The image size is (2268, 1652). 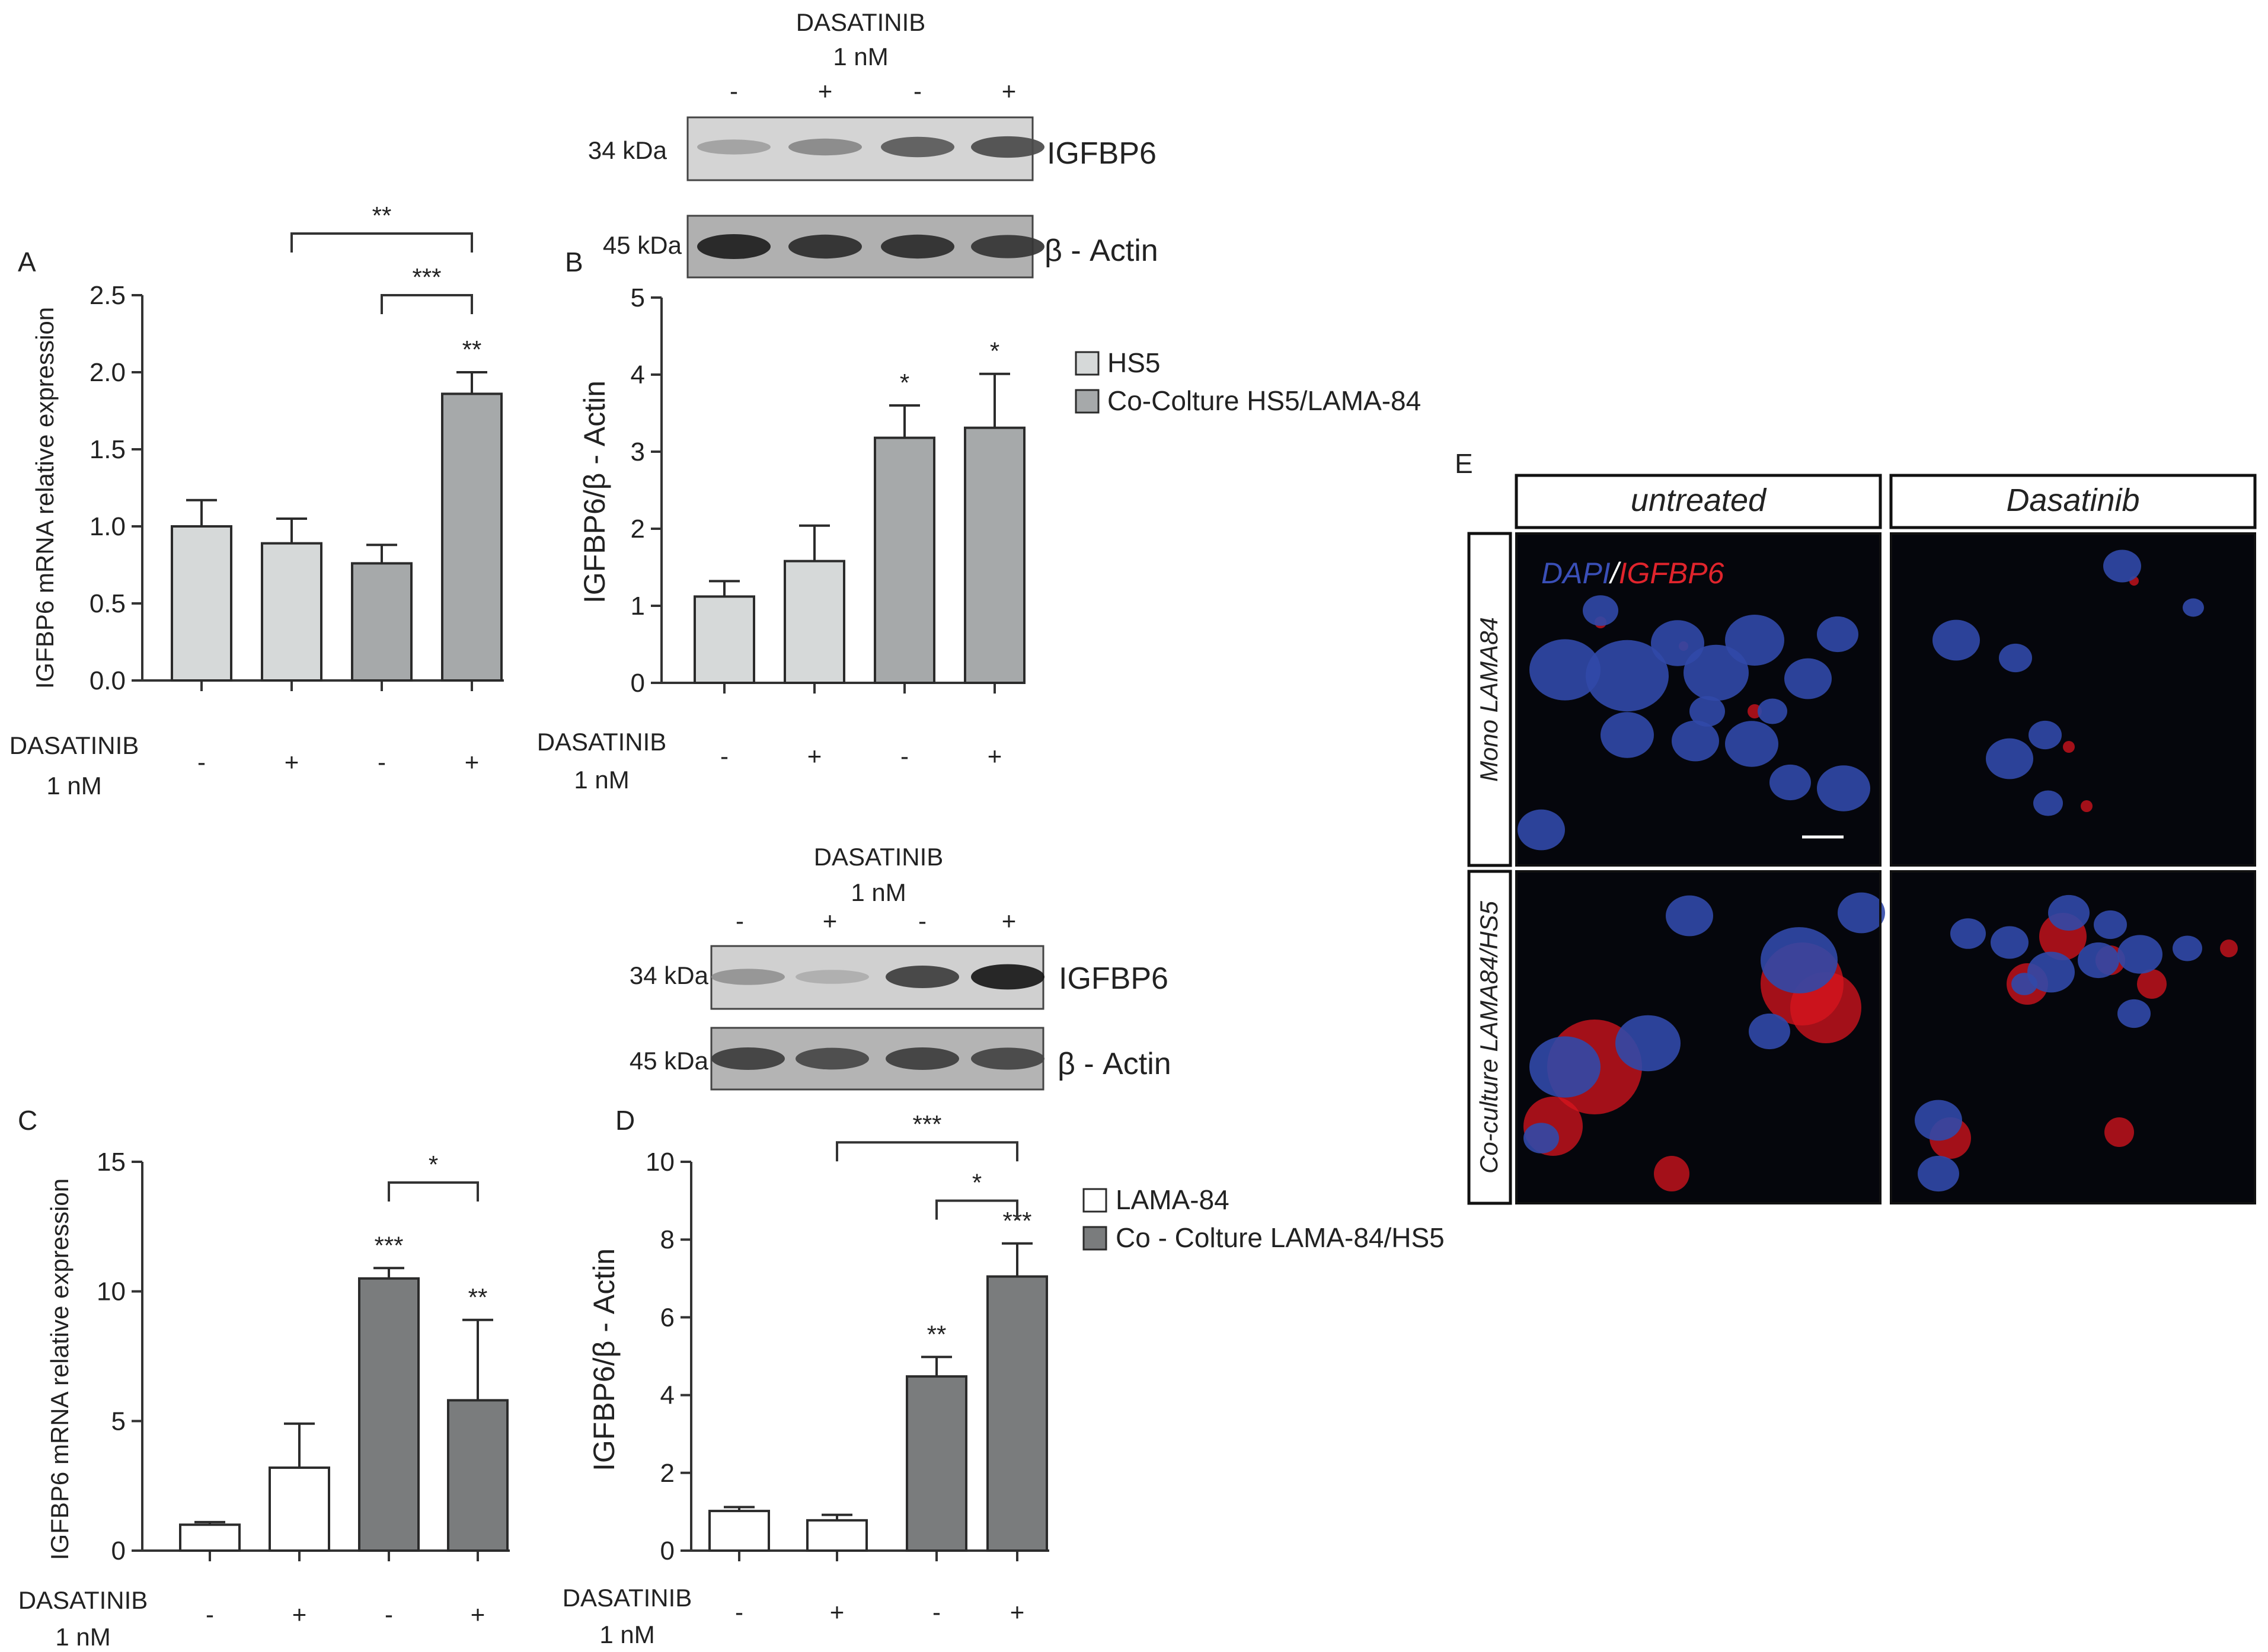 I want to click on panel-c-y-axis-label: IGFBP6 mRNA relative expression, so click(x=60, y=1369).